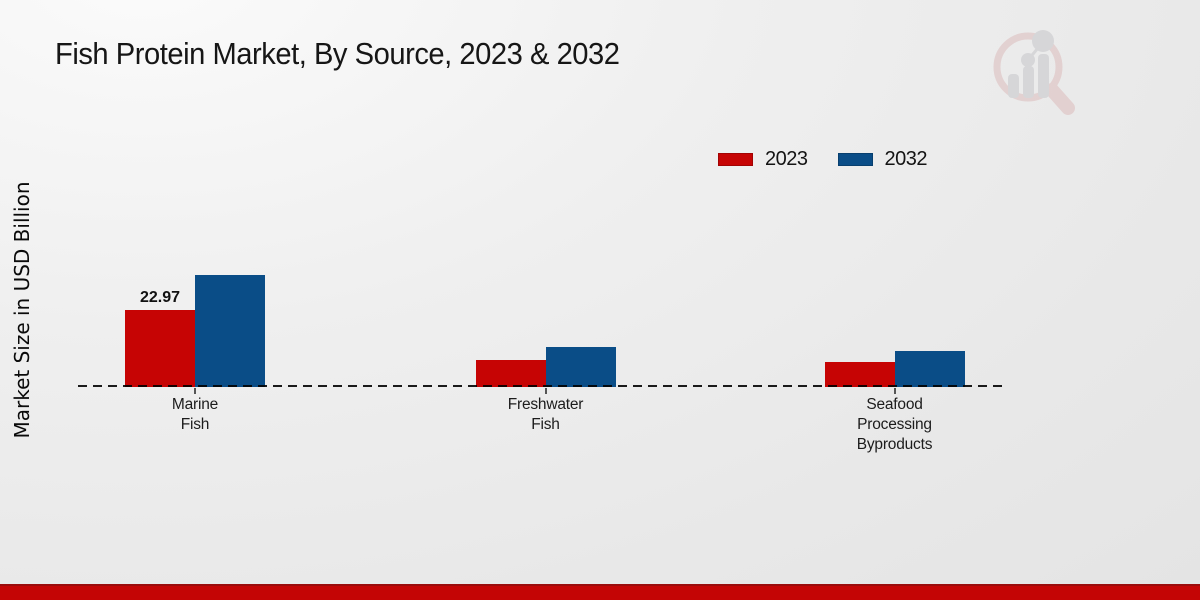 This screenshot has height=600, width=1200. I want to click on x-axis-tick-marine-fish, so click(195, 391).